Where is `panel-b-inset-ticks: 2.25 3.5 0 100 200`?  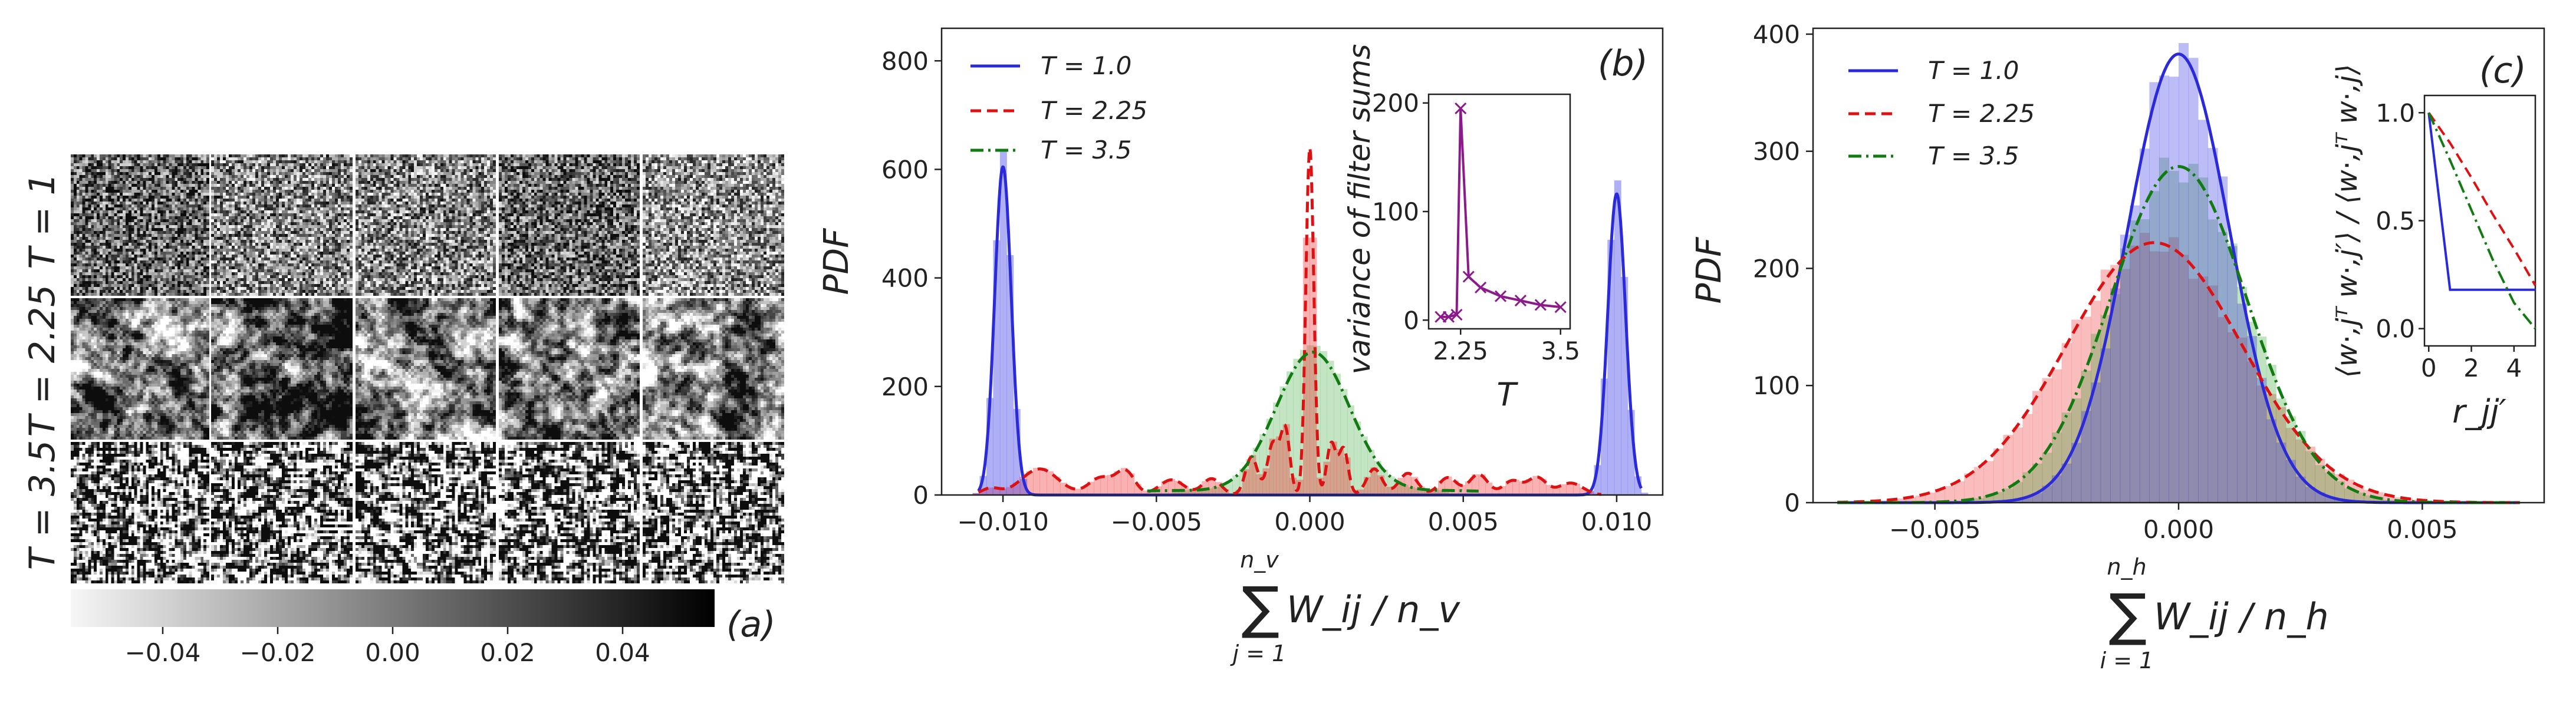 panel-b-inset-ticks: 2.25 3.5 0 100 200 is located at coordinates (1476, 227).